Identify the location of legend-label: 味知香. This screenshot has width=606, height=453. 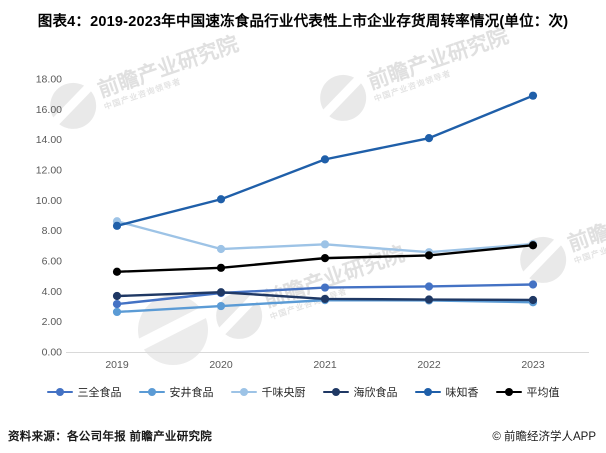
(462, 393).